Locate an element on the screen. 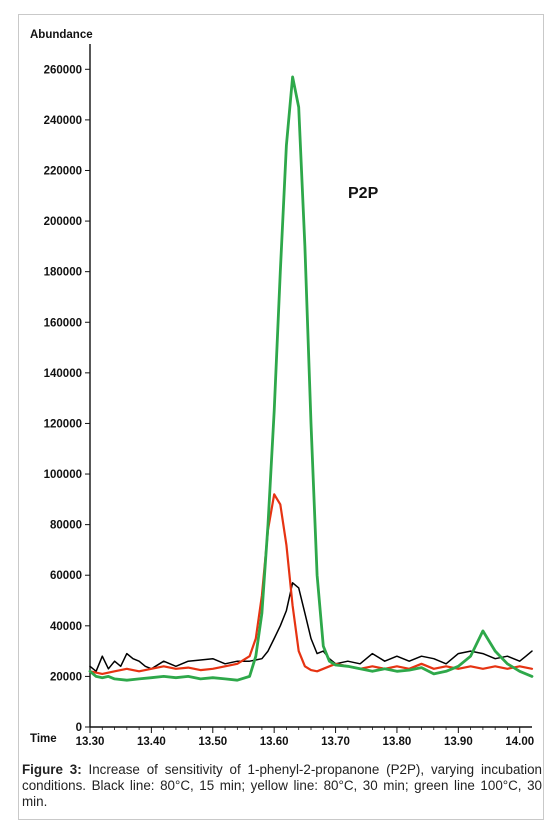 The height and width of the screenshot is (833, 558). y-tick-label: 140000 is located at coordinates (63, 374).